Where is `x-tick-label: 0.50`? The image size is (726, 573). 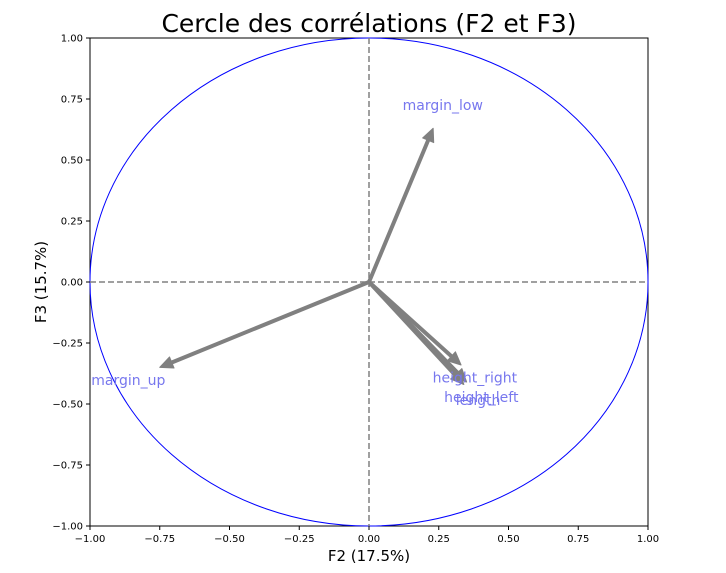
x-tick-label: 0.50 is located at coordinates (508, 539).